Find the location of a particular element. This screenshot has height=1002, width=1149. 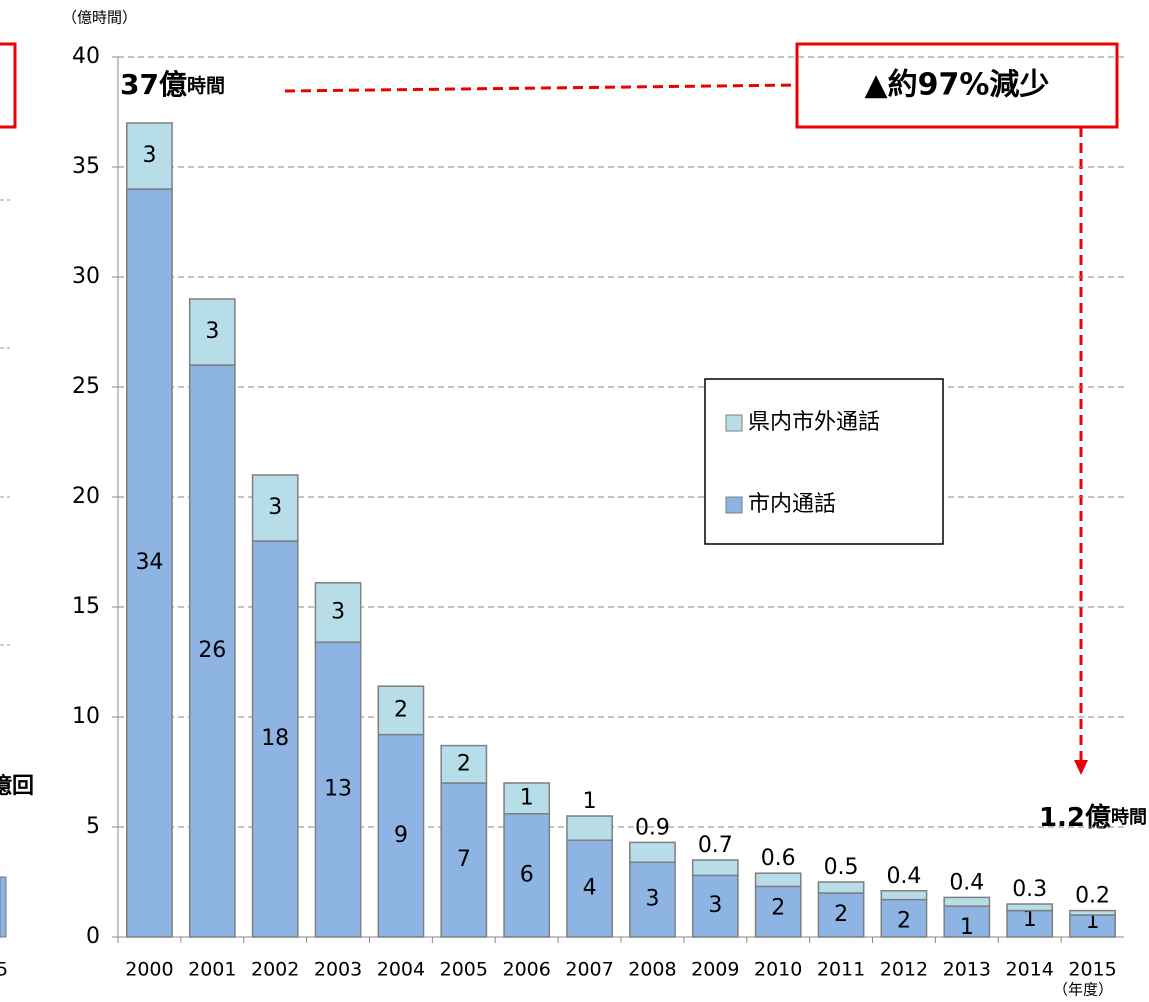

x-tick-label: 2010 is located at coordinates (778, 970).